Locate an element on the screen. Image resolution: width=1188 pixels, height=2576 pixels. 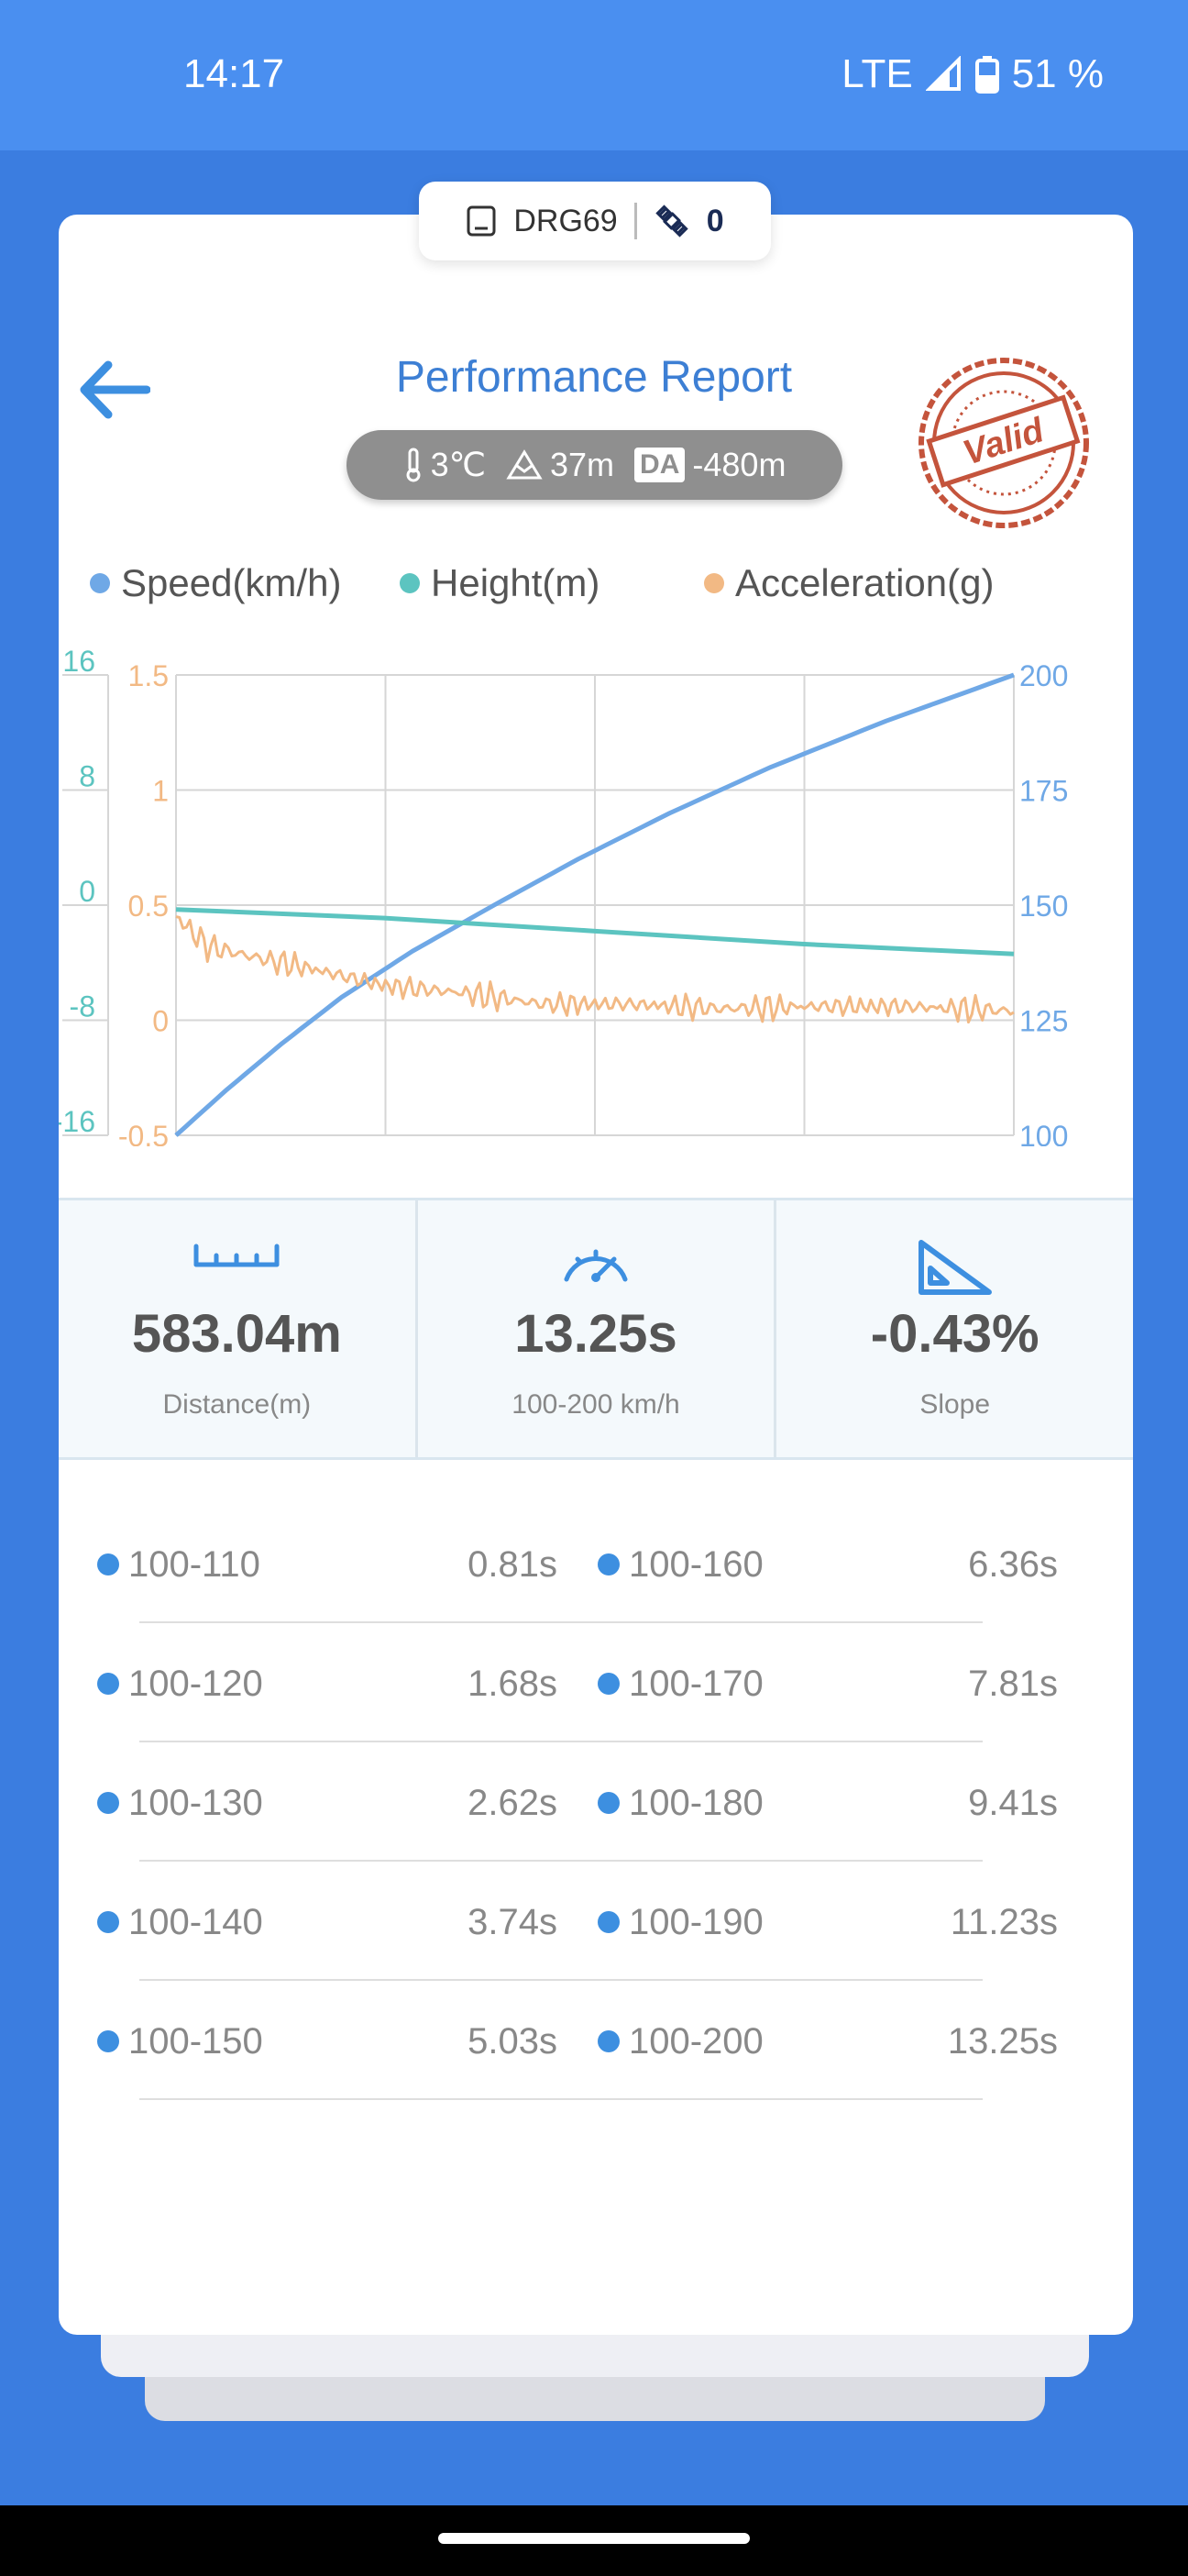
split-range: 100-120 is located at coordinates (180, 1683).